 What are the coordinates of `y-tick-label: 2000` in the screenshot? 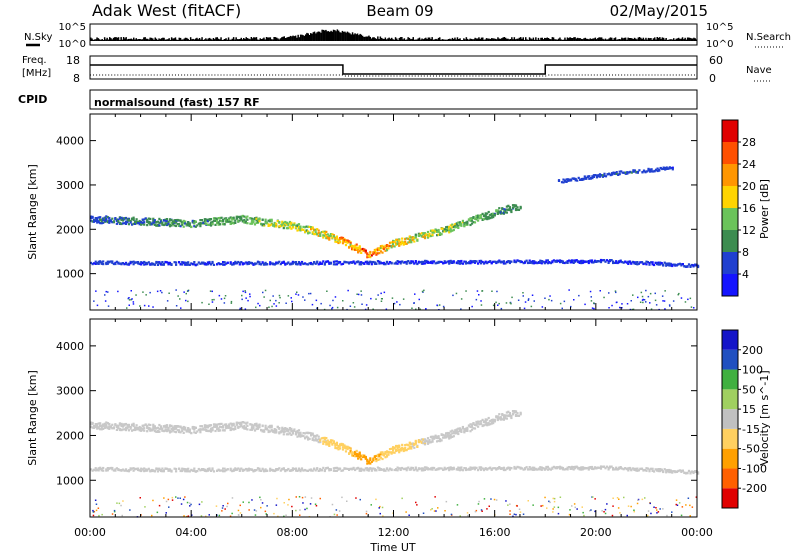 It's located at (70, 435).